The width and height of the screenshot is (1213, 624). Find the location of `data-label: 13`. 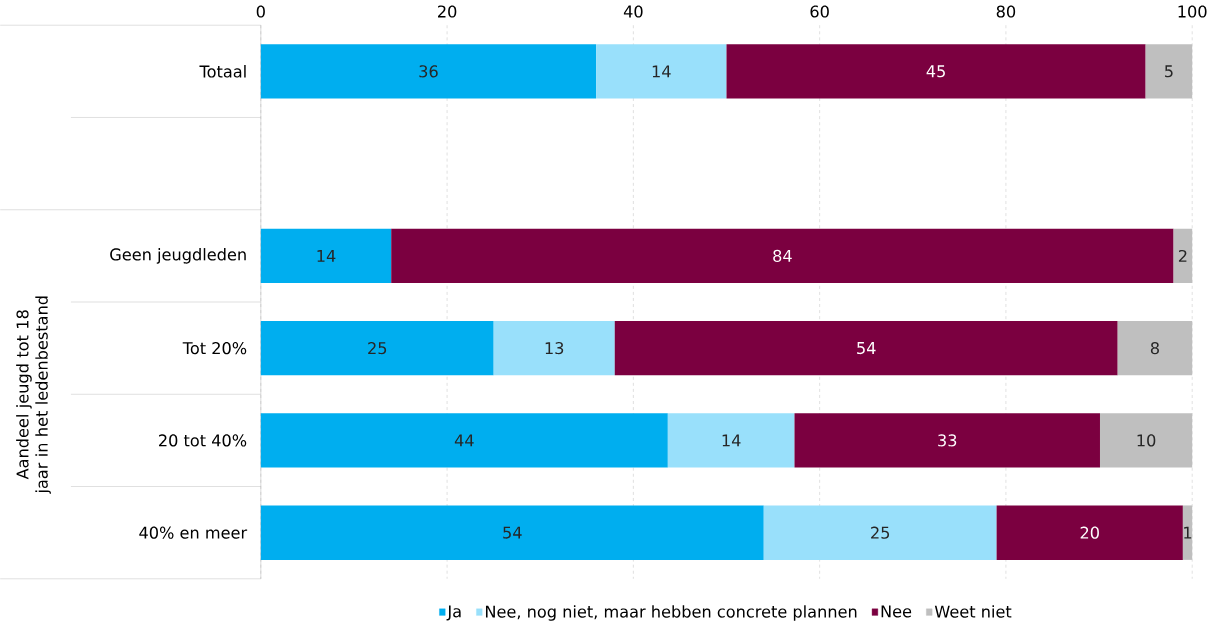

data-label: 13 is located at coordinates (554, 348).